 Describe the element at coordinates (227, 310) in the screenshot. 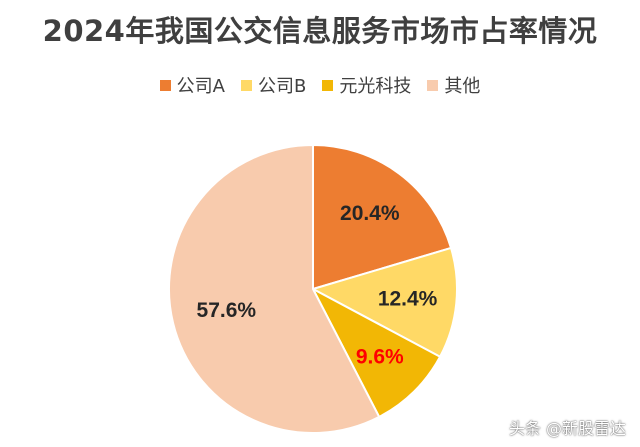

I see `data-label: 57.6%` at that location.